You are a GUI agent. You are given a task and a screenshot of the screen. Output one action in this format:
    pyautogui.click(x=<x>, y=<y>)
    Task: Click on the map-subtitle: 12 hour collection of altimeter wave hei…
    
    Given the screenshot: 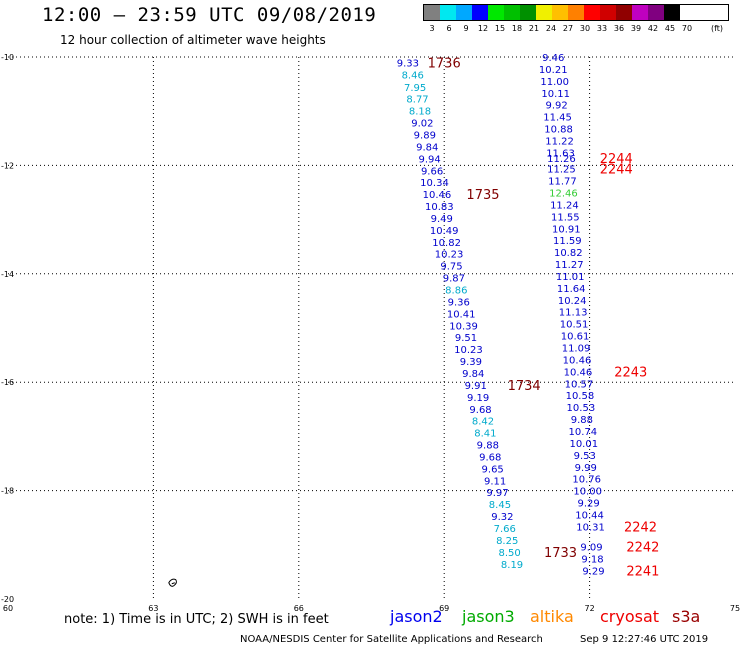 What is the action you would take?
    pyautogui.click(x=193, y=40)
    